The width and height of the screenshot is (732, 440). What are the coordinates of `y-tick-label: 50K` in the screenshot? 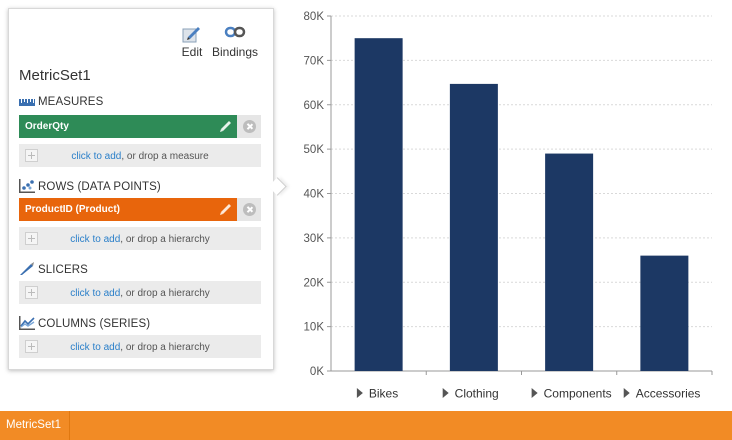 It's located at (314, 150).